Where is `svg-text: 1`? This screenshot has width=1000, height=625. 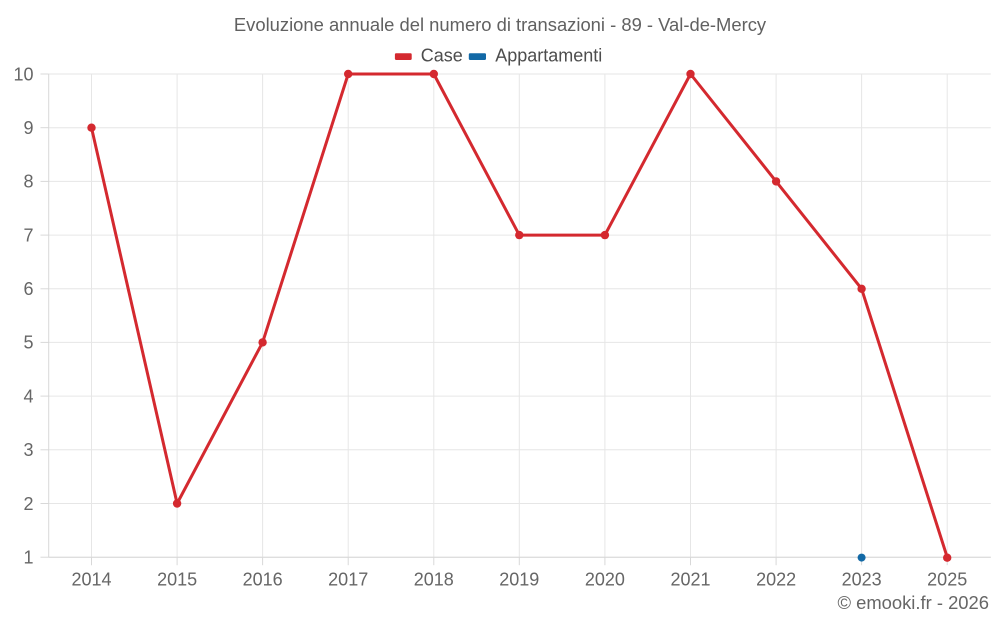
svg-text: 1 is located at coordinates (28, 558).